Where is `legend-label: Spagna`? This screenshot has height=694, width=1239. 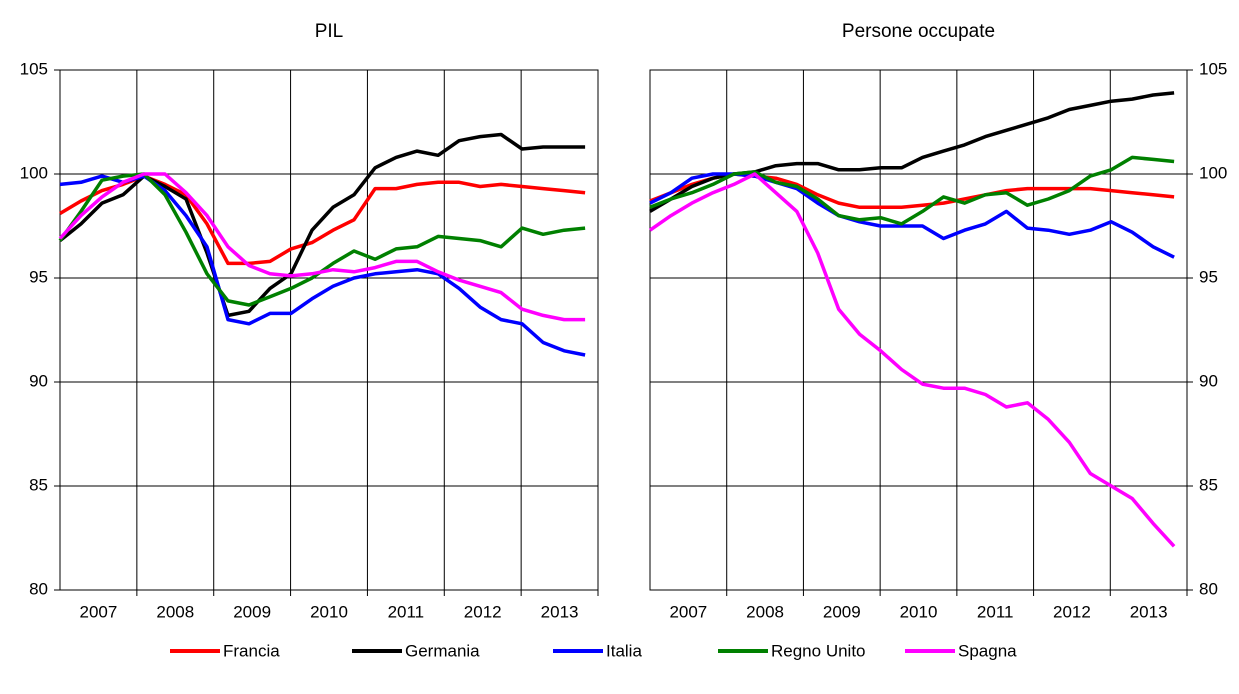
legend-label: Spagna is located at coordinates (987, 650).